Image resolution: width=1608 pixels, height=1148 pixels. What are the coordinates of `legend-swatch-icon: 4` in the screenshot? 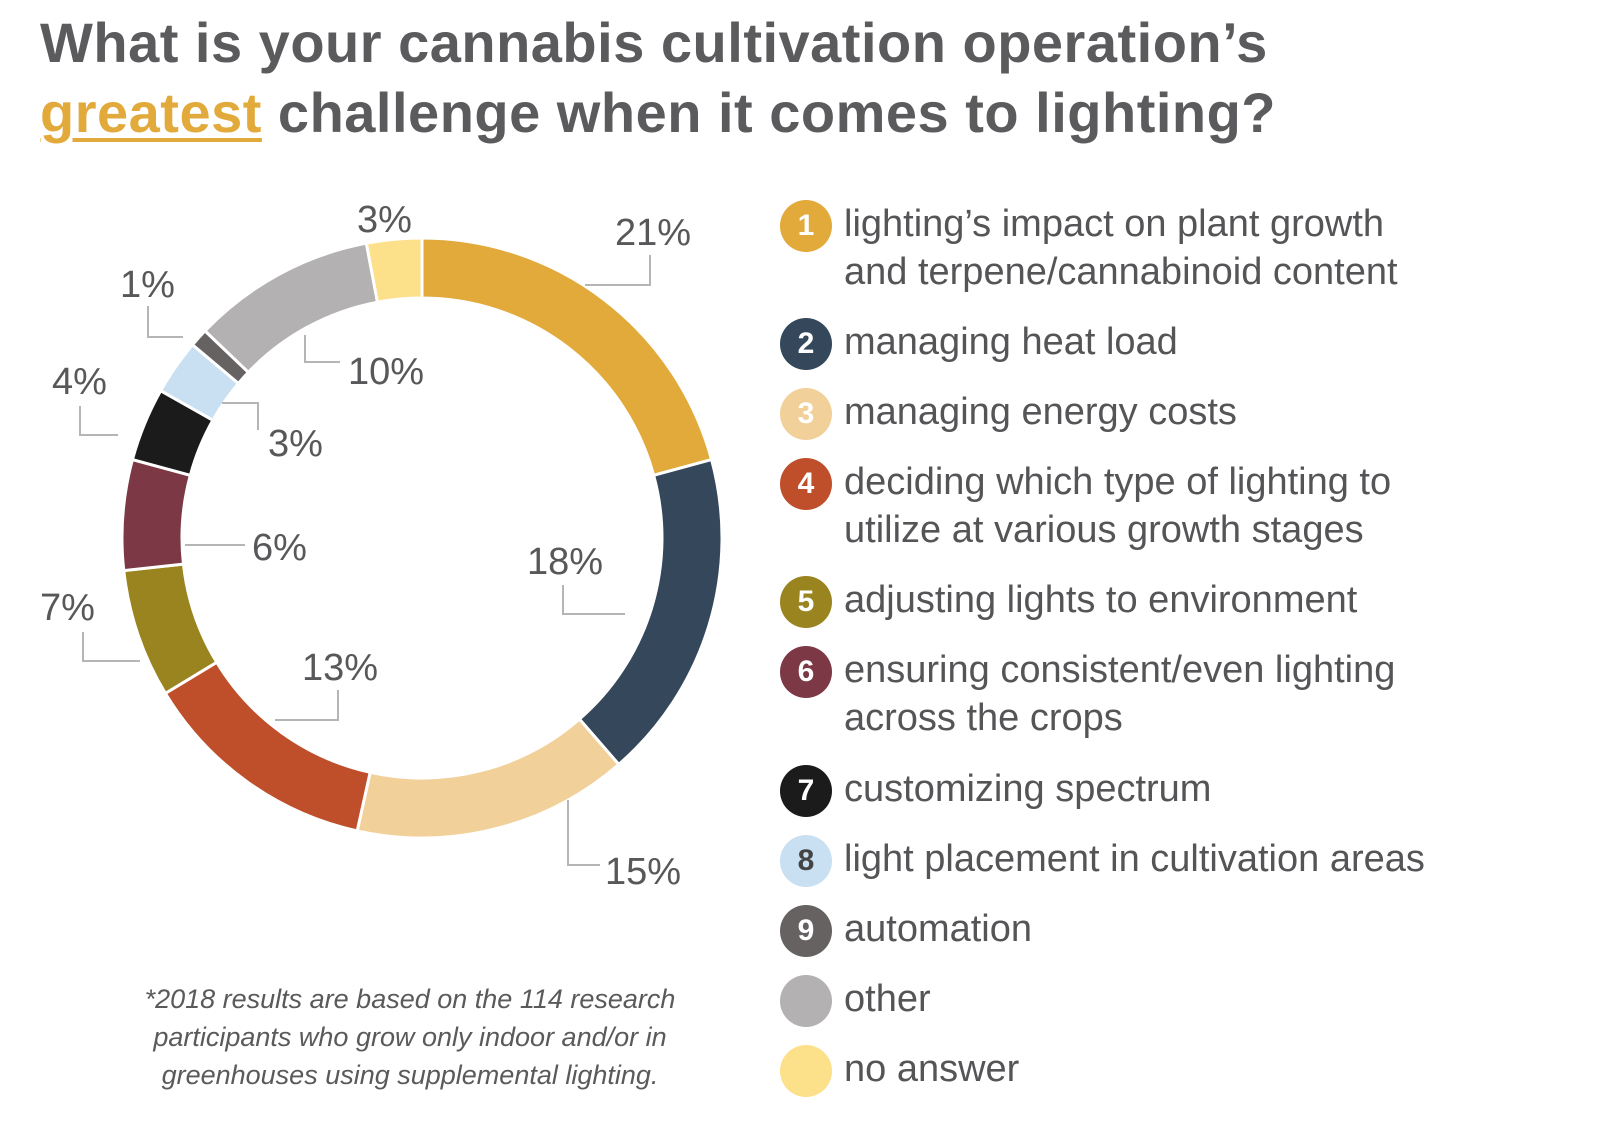 It's located at (806, 484).